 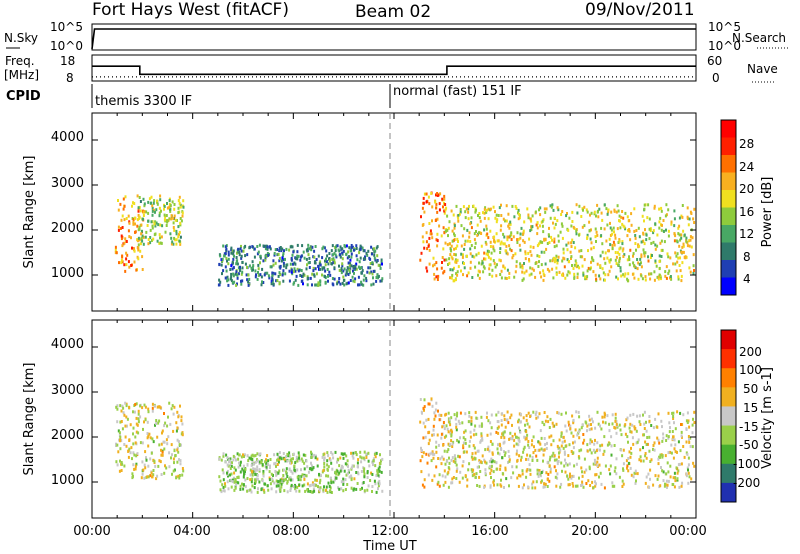 I want to click on nave-tick-bottom: 0, so click(x=716, y=78).